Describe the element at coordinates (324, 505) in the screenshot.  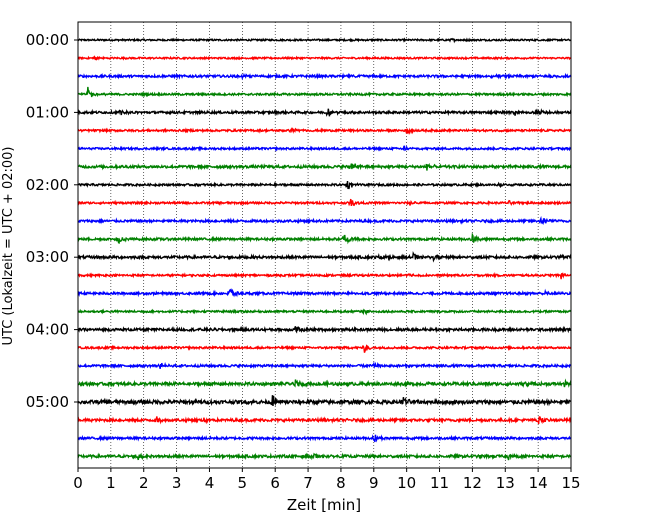
I see `x-axis-label: Zeit [min]` at that location.